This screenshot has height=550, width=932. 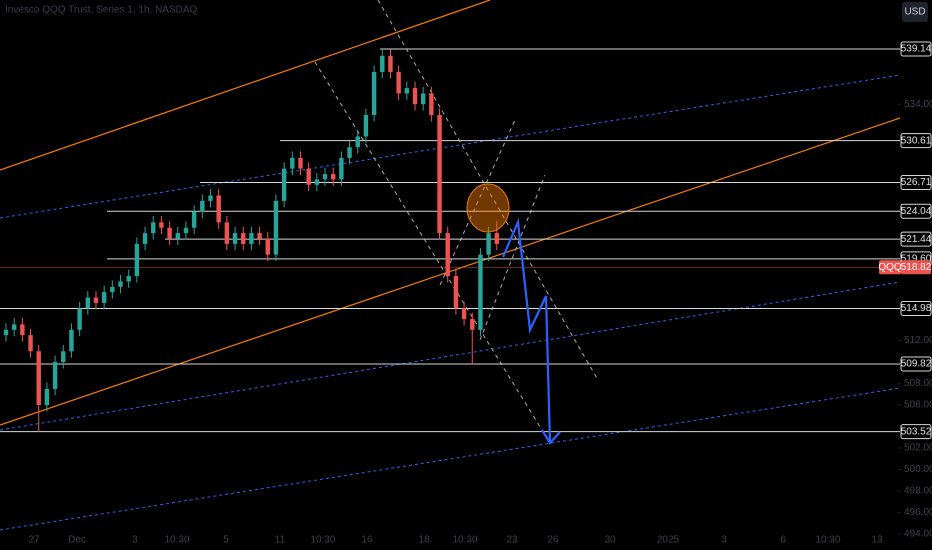 What do you see at coordinates (424, 540) in the screenshot?
I see `x-tick-label: 18` at bounding box center [424, 540].